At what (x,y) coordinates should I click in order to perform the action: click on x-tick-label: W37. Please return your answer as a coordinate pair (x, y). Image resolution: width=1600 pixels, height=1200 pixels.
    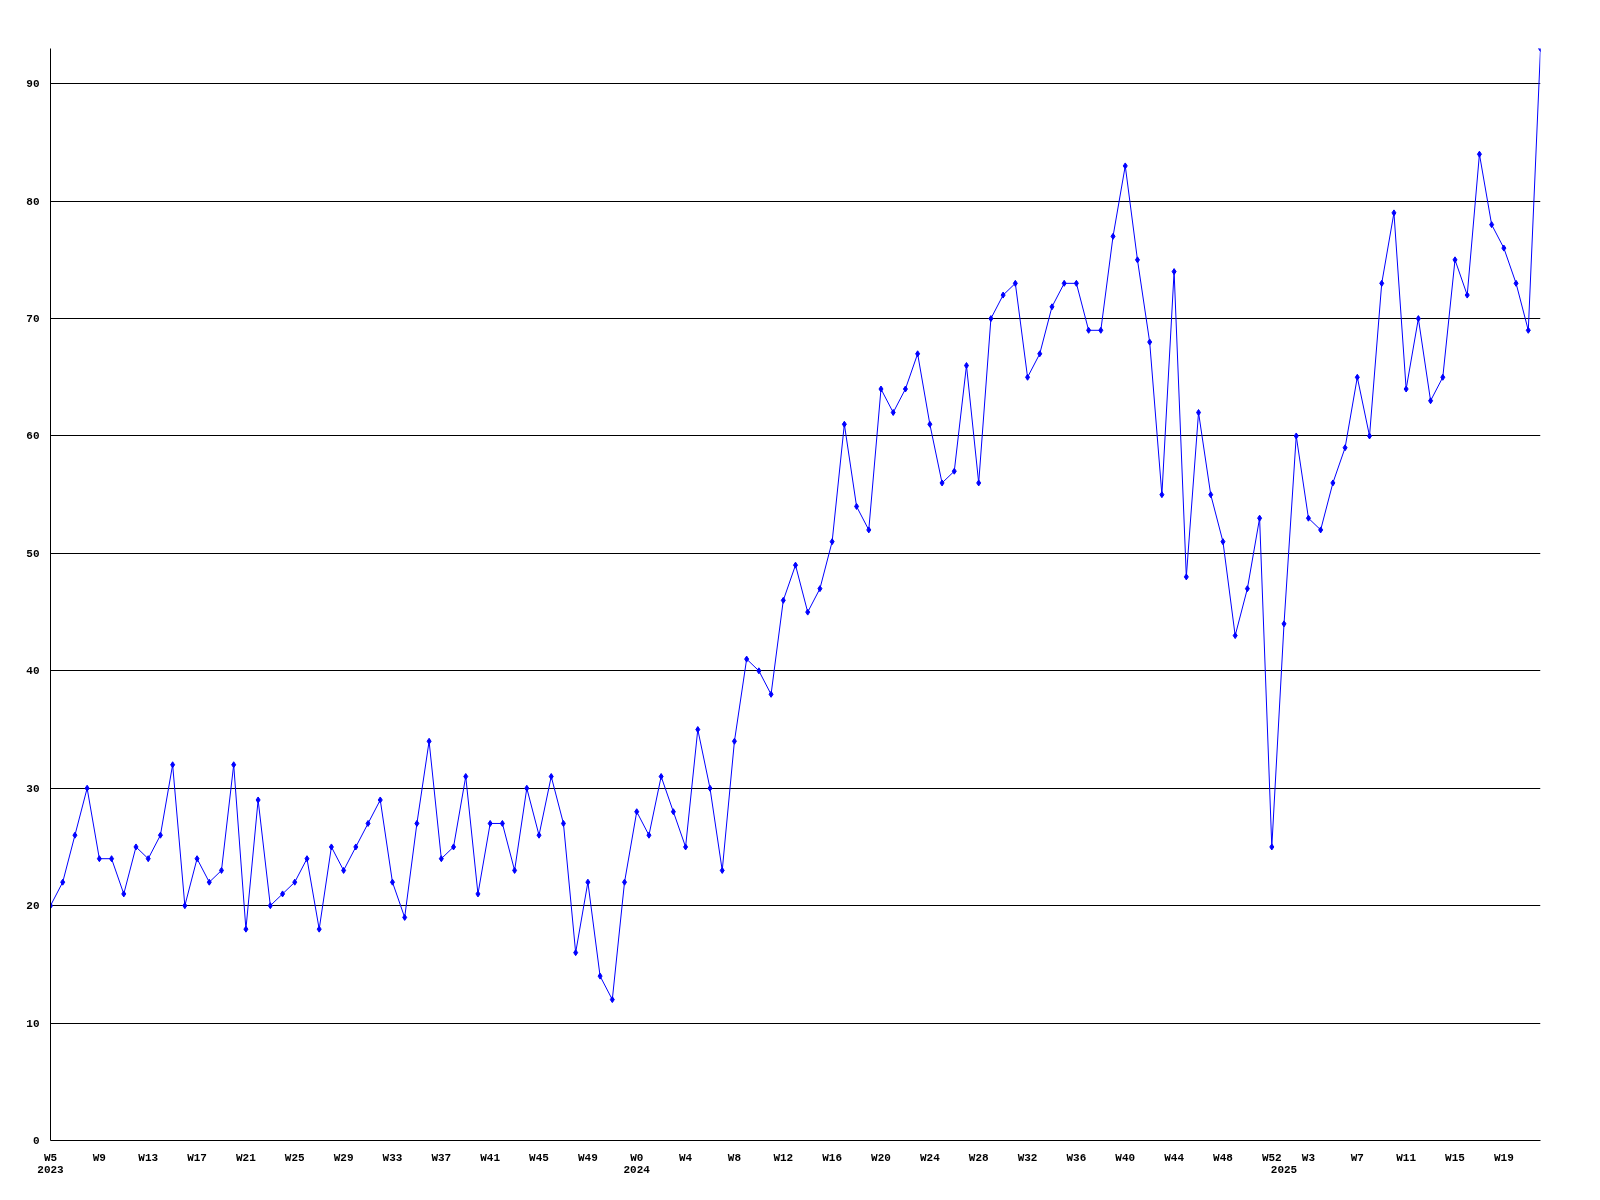
    Looking at the image, I should click on (441, 1157).